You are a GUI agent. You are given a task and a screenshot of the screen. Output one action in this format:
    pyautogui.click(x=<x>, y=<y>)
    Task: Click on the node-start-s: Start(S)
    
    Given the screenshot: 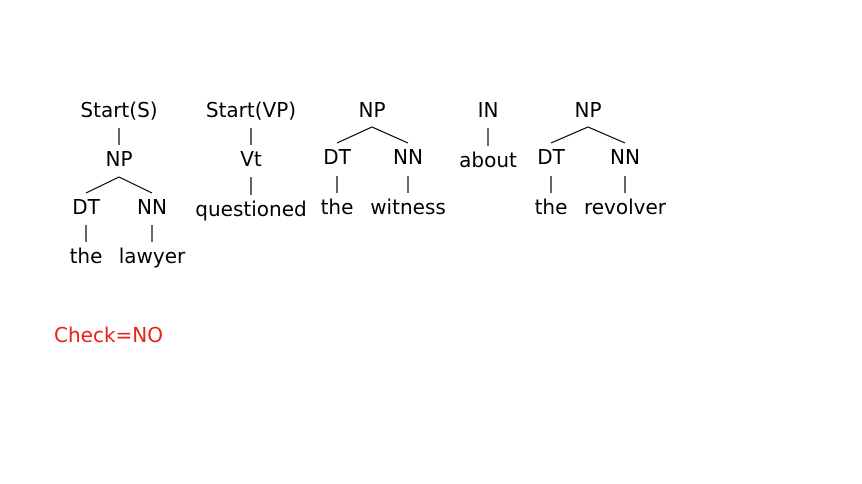 What is the action you would take?
    pyautogui.click(x=118, y=110)
    